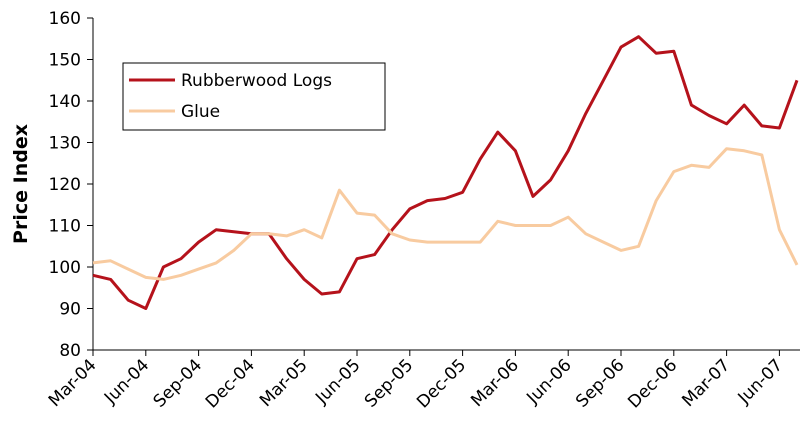 The width and height of the screenshot is (801, 439). What do you see at coordinates (178, 383) in the screenshot?
I see `x-tick-label: Sep-04` at bounding box center [178, 383].